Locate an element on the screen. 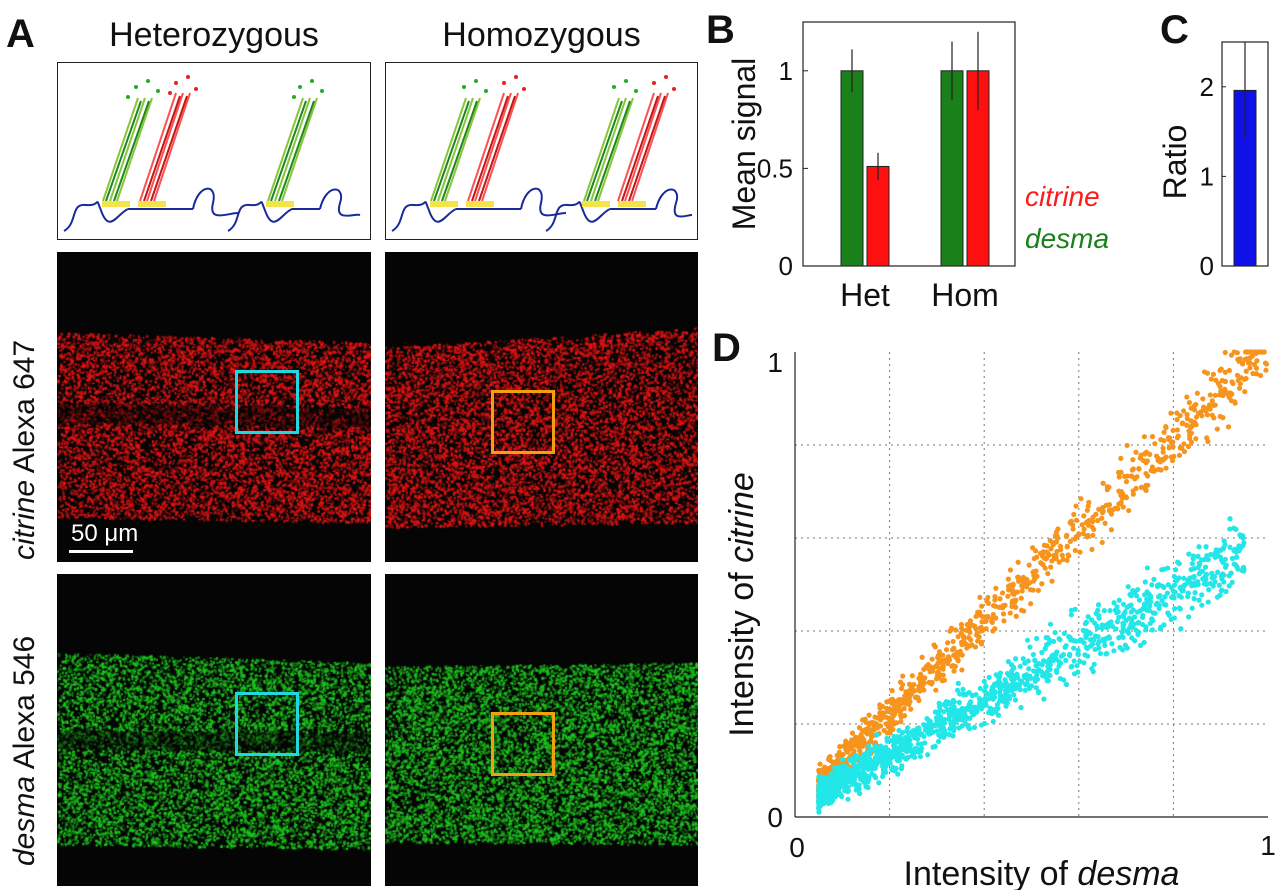 The width and height of the screenshot is (1280, 896). row-label-citrine-dye: Alexa 647 is located at coordinates (24, 409).